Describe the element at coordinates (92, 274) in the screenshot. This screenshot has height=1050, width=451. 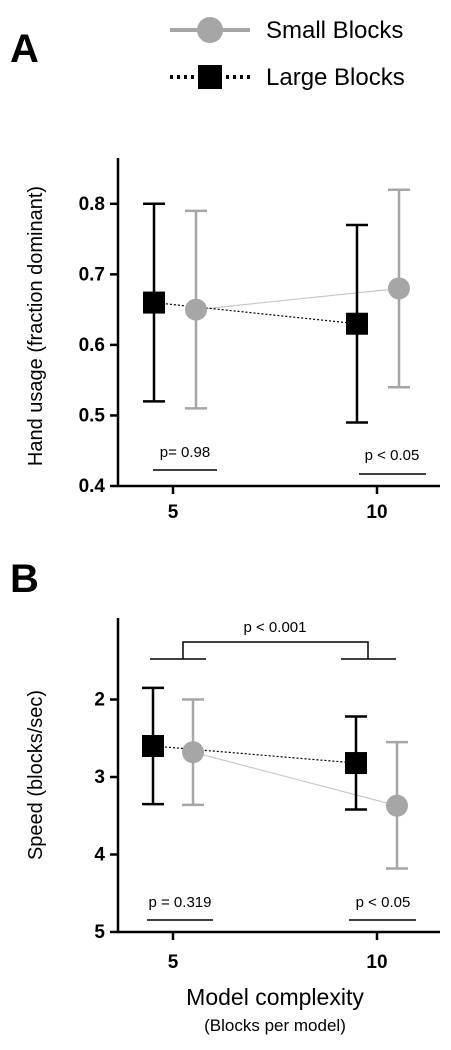
I see `panel-a-y-tick-label: 0.7` at that location.